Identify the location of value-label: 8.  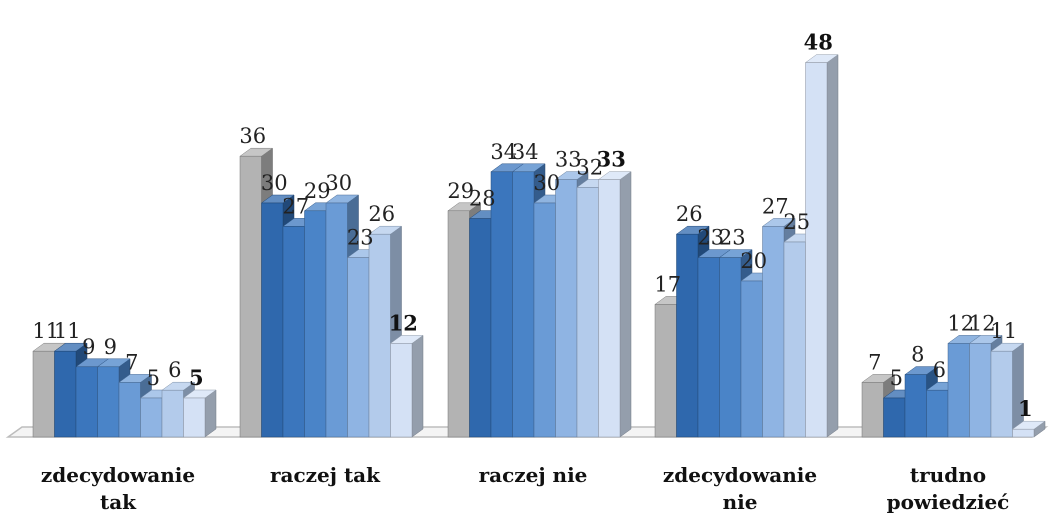
(917, 355).